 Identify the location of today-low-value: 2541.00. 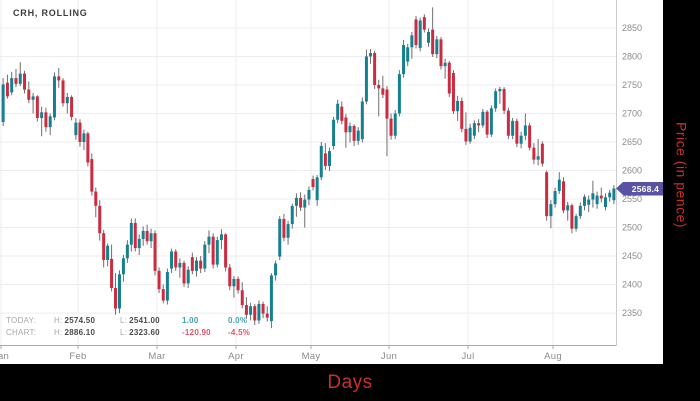
(144, 320).